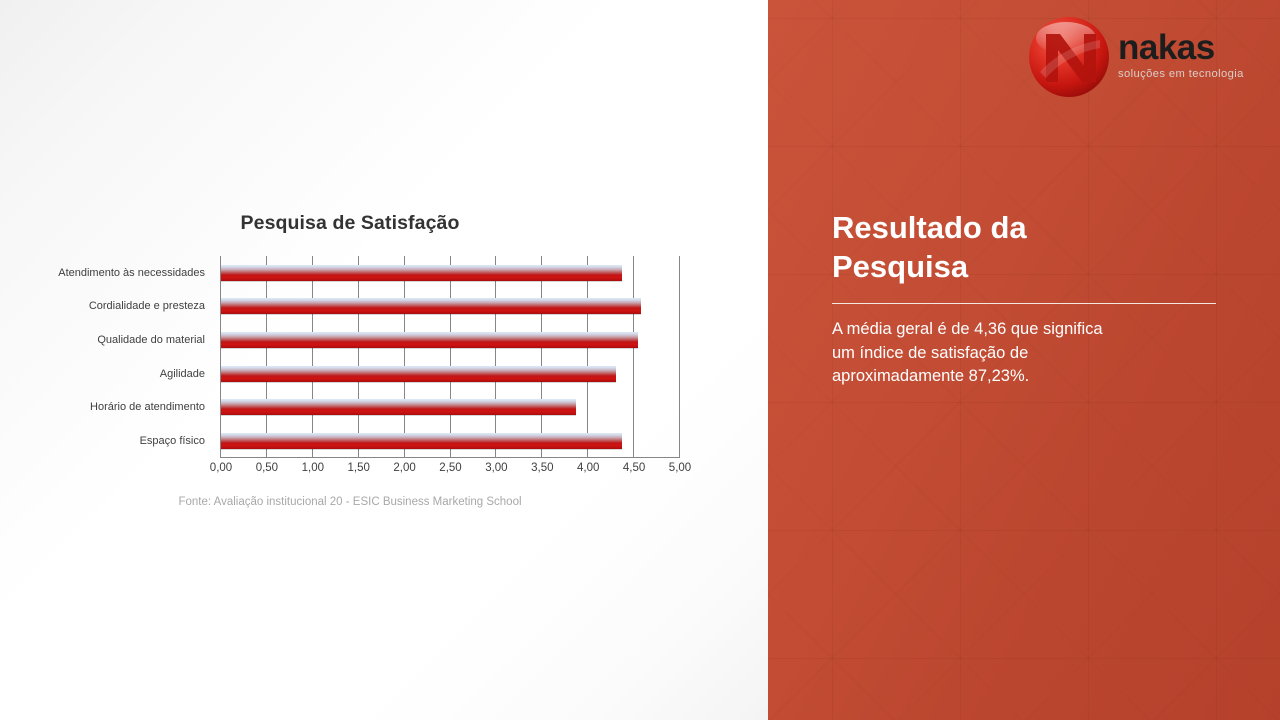 Image resolution: width=1280 pixels, height=720 pixels. What do you see at coordinates (496, 468) in the screenshot?
I see `chart-value-tick-label: 3,00` at bounding box center [496, 468].